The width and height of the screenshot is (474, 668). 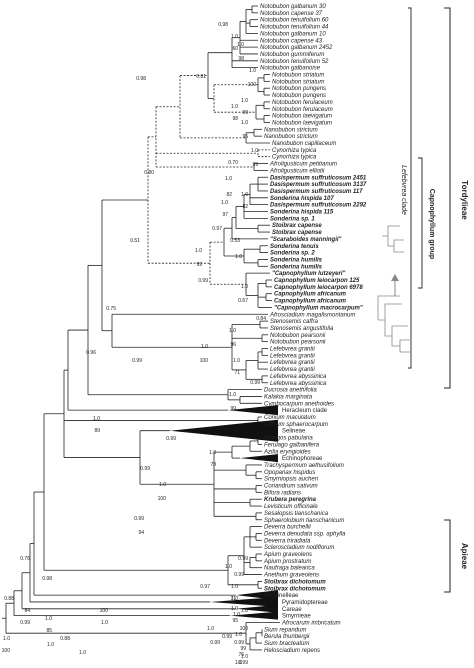 I want to click on taxon-label: Afrocarum imbricatum, so click(x=311, y=624).